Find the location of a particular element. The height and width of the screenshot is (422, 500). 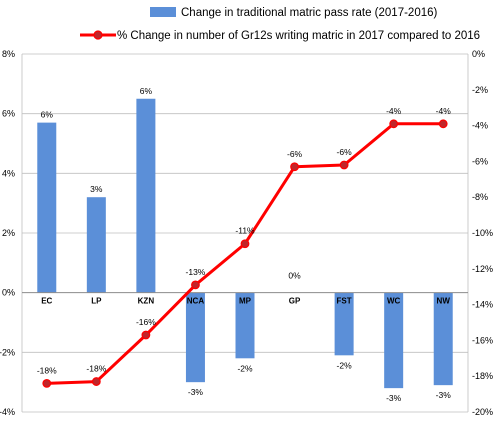

right-tick-label: -4% is located at coordinates (480, 126).